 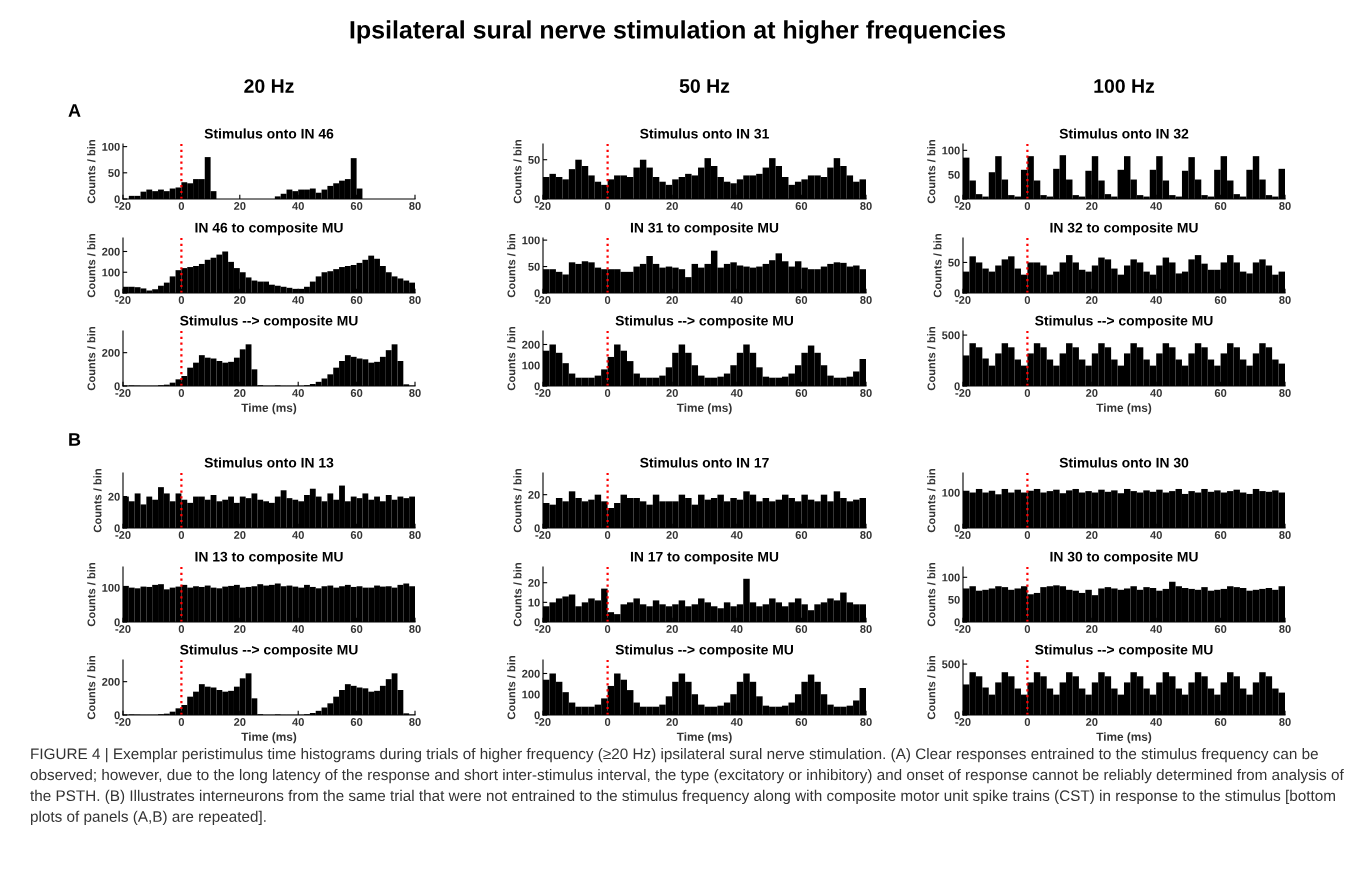 What do you see at coordinates (704, 229) in the screenshot?
I see `chart-title: IN 31 to composite MU` at bounding box center [704, 229].